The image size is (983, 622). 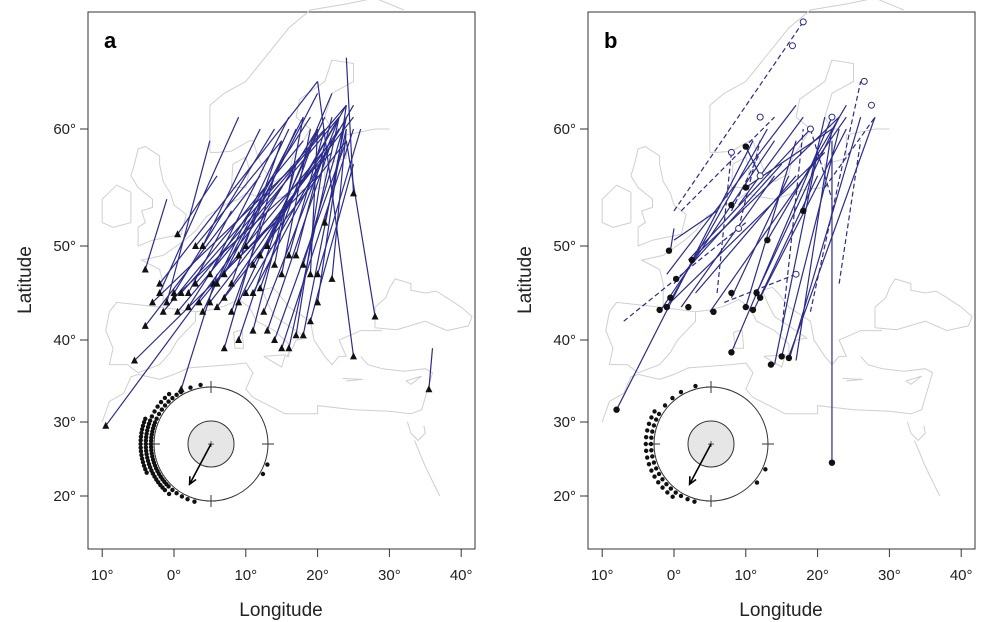 I want to click on x-tick-label: 30°, so click(x=889, y=575).